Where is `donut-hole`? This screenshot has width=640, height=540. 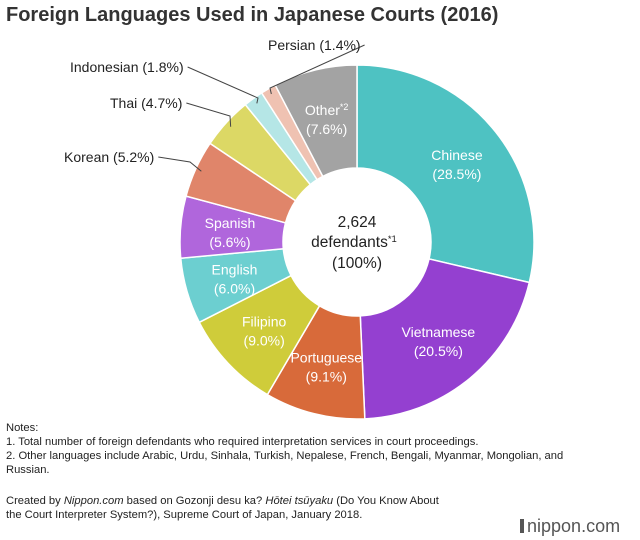 donut-hole is located at coordinates (357, 242).